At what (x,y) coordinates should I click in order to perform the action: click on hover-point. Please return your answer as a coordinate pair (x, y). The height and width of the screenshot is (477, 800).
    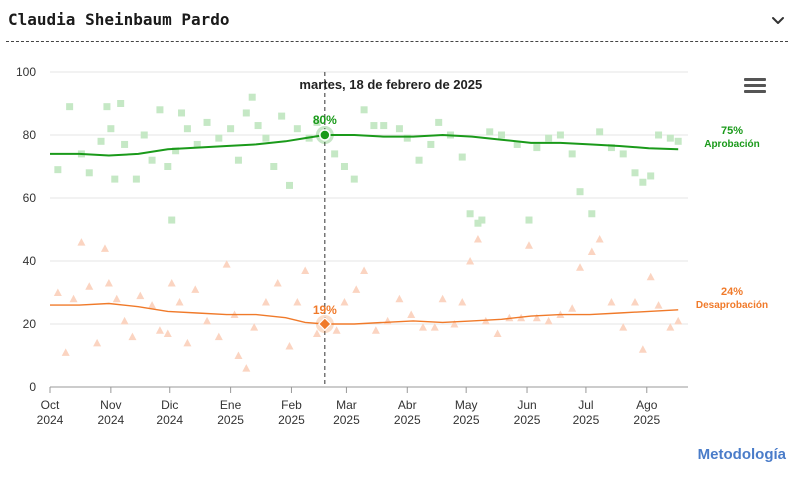
    Looking at the image, I should click on (324, 324).